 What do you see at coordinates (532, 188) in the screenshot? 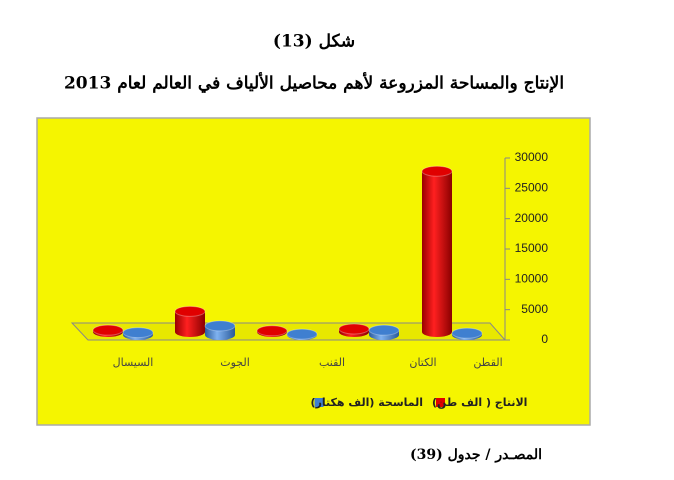
I see `y-tick-label: 25000` at bounding box center [532, 188].